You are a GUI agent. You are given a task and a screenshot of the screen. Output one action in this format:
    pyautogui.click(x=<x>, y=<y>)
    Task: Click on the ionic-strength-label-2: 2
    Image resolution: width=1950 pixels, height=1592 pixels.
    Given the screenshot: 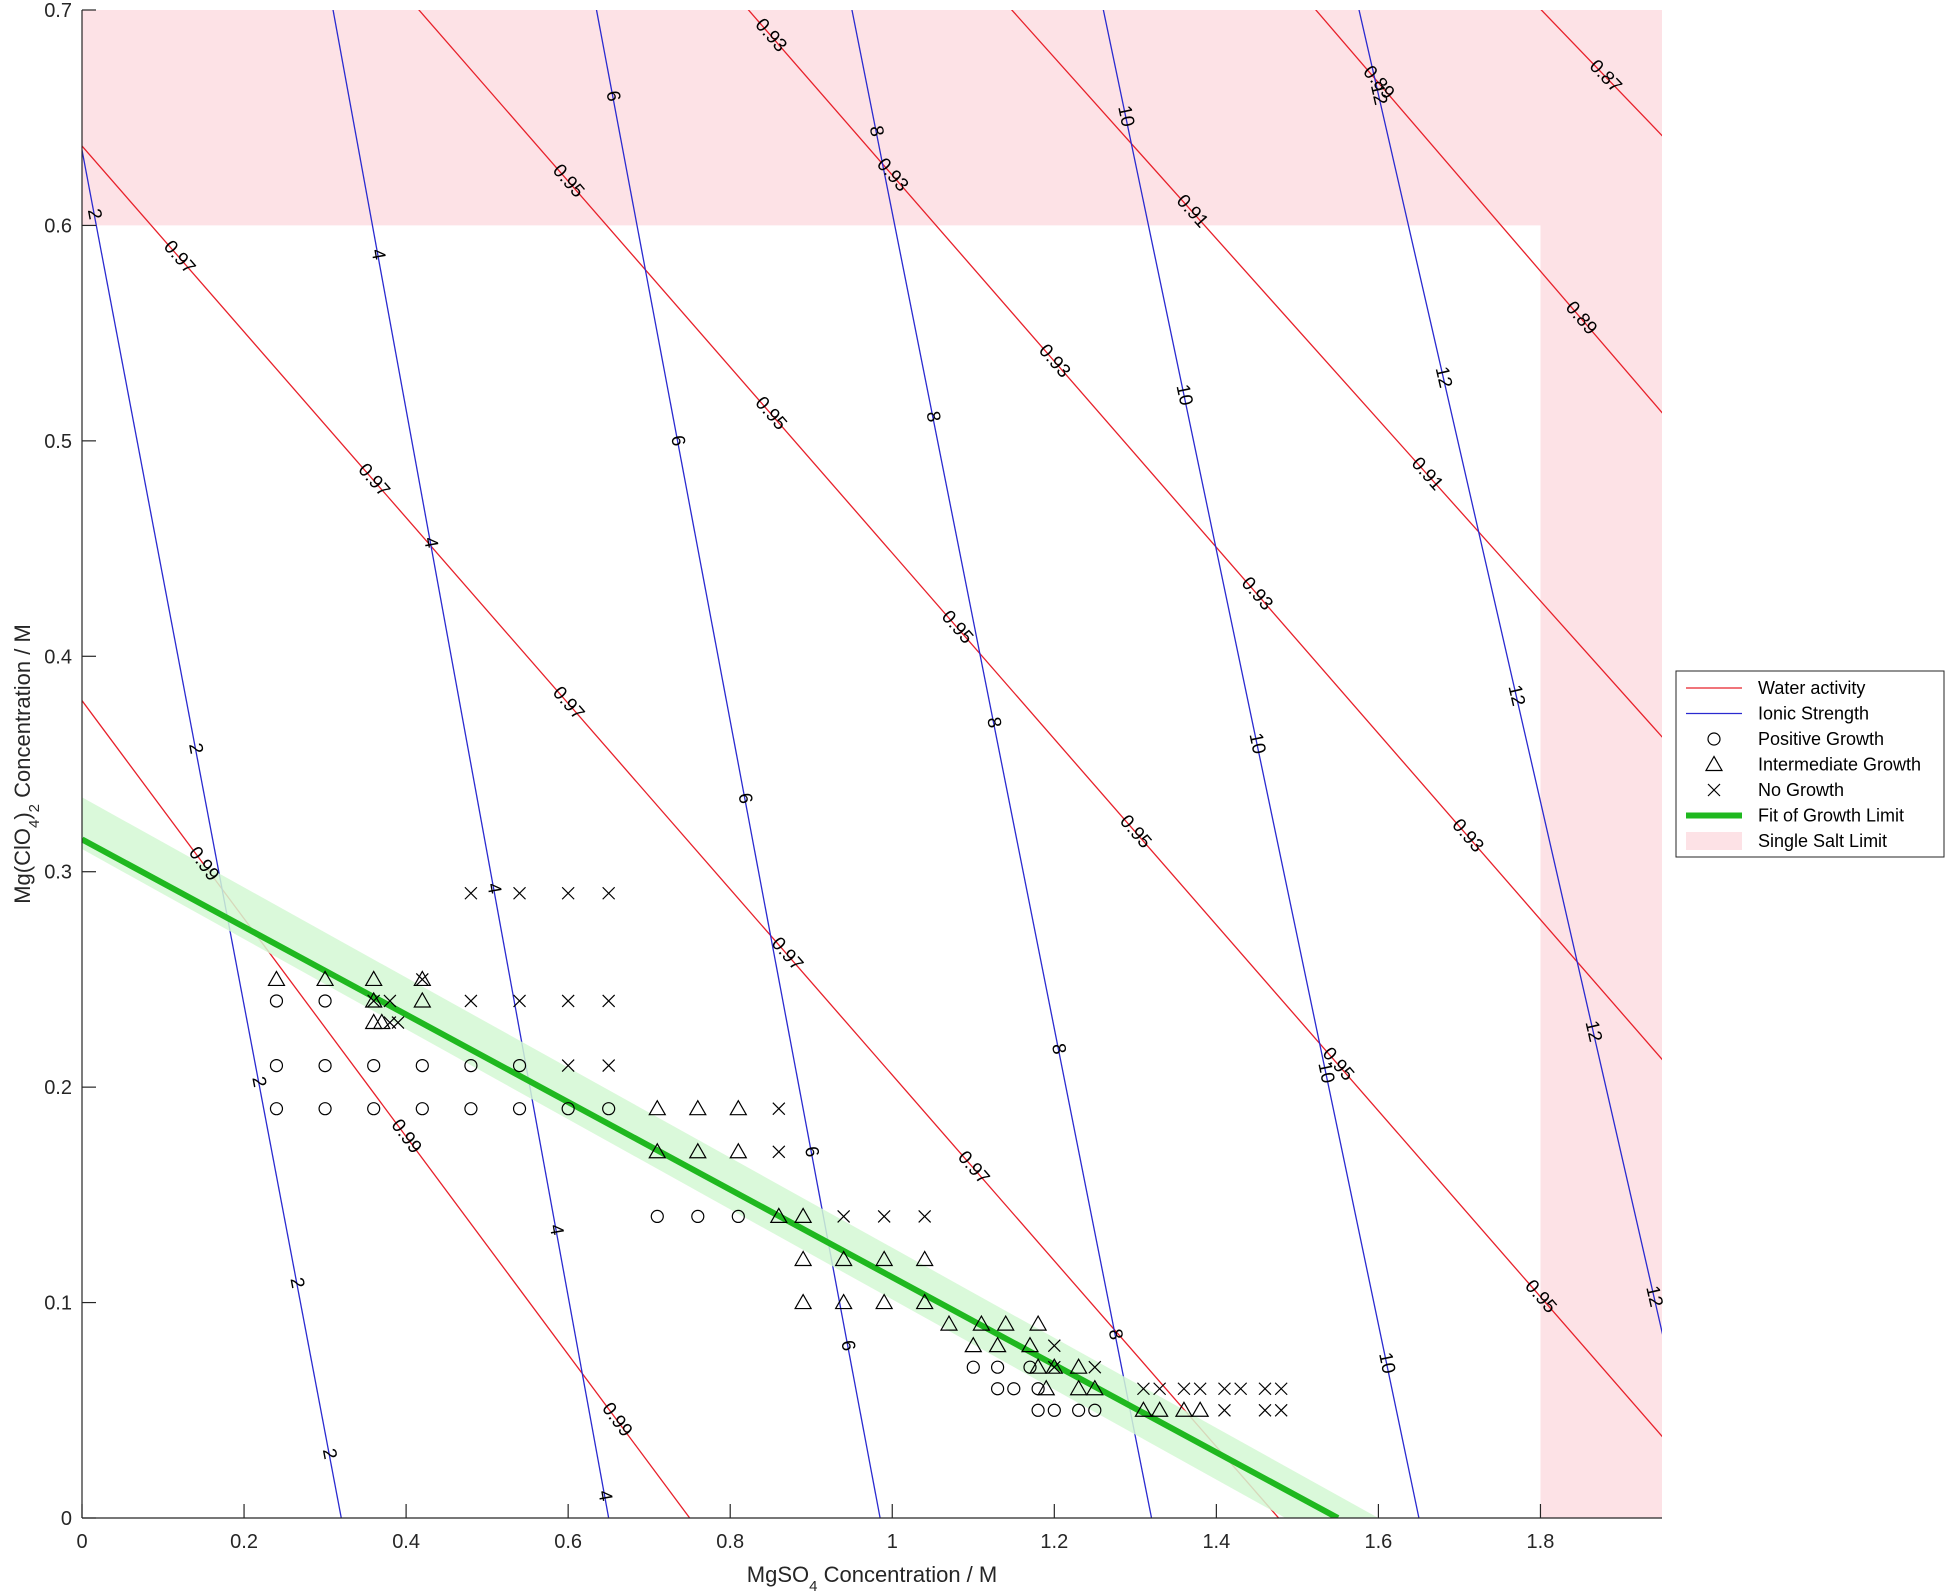 What is the action you would take?
    pyautogui.click(x=329, y=1454)
    